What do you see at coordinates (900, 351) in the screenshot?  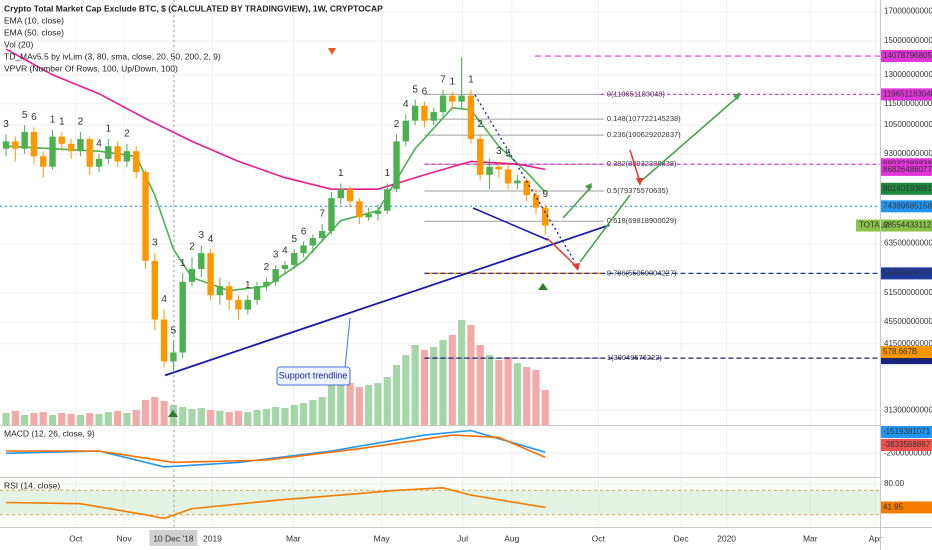 I see `volume-label: 578.667B` at bounding box center [900, 351].